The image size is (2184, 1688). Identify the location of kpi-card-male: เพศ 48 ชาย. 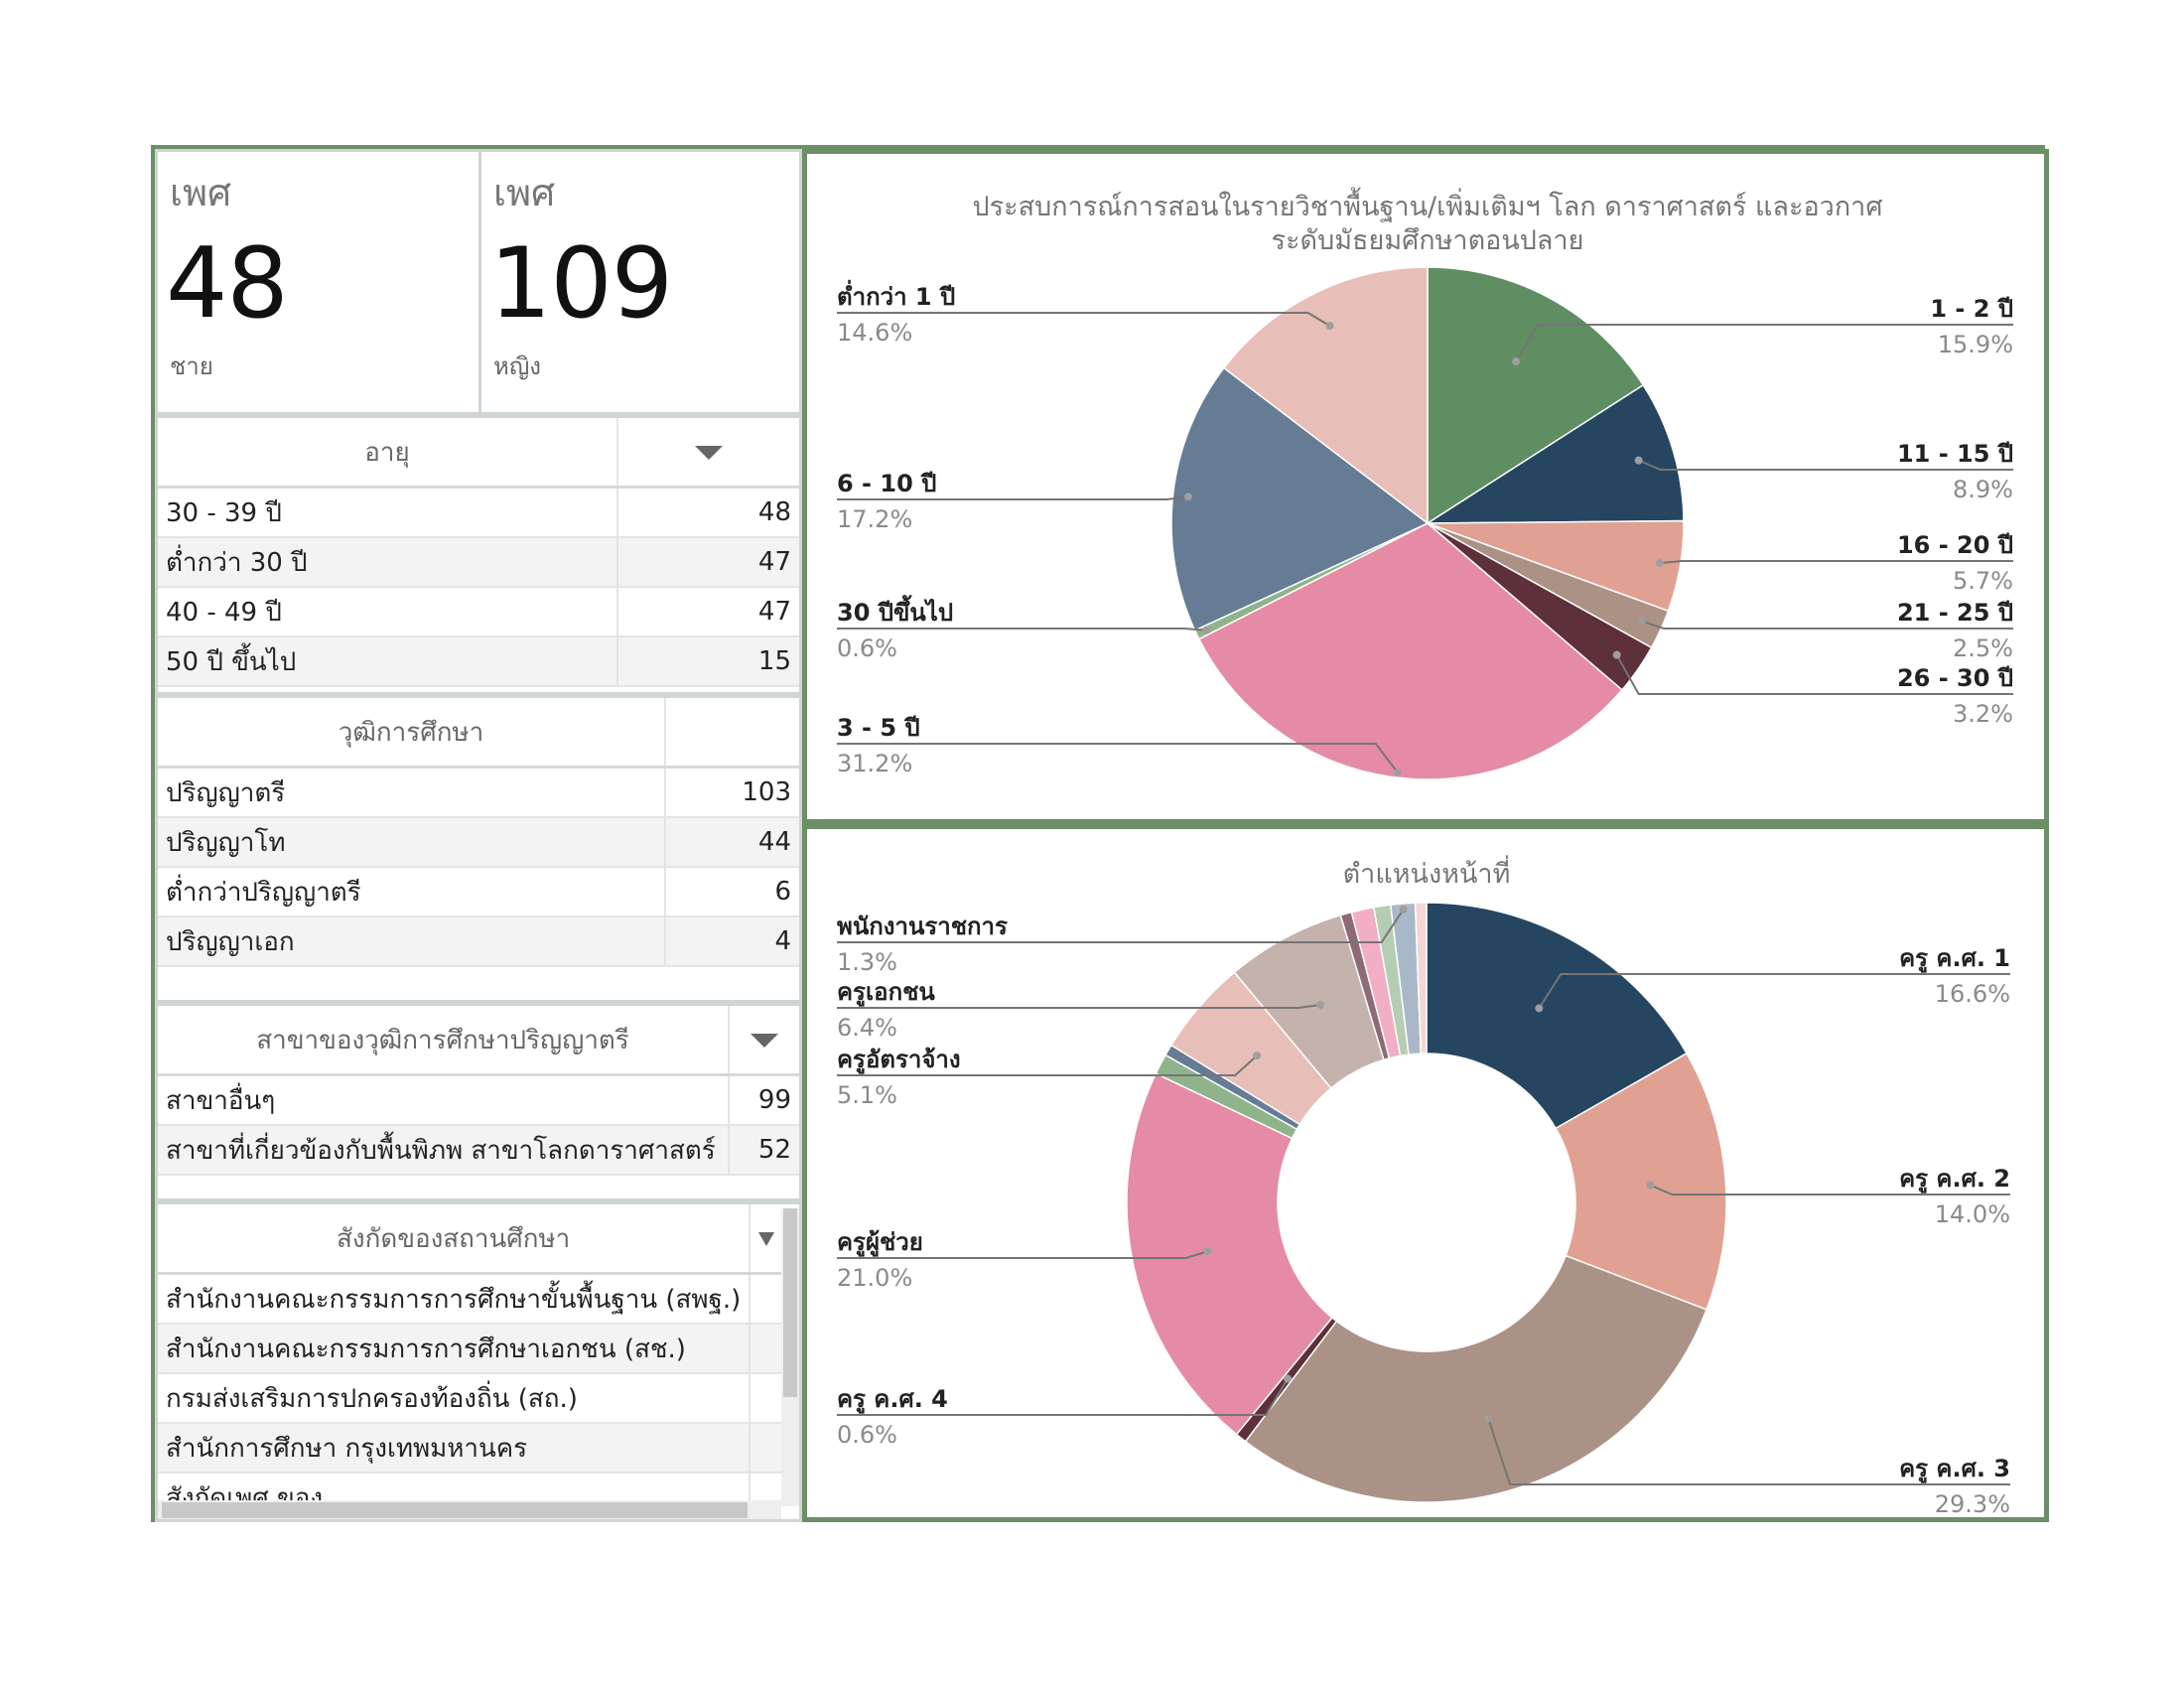
(318, 282).